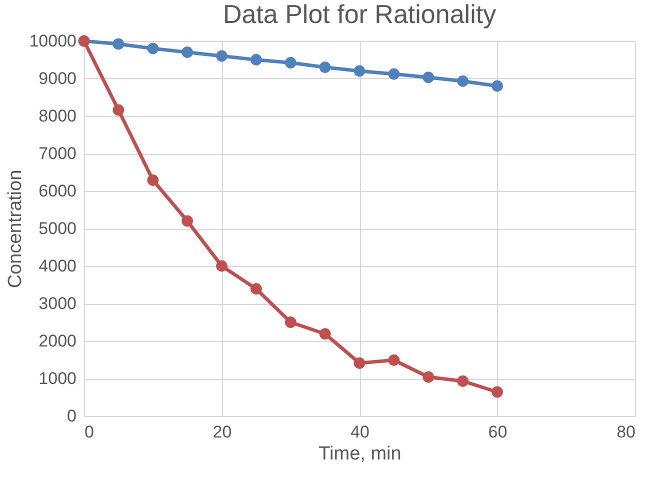  Describe the element at coordinates (57, 228) in the screenshot. I see `y-tick-label: 5000` at that location.